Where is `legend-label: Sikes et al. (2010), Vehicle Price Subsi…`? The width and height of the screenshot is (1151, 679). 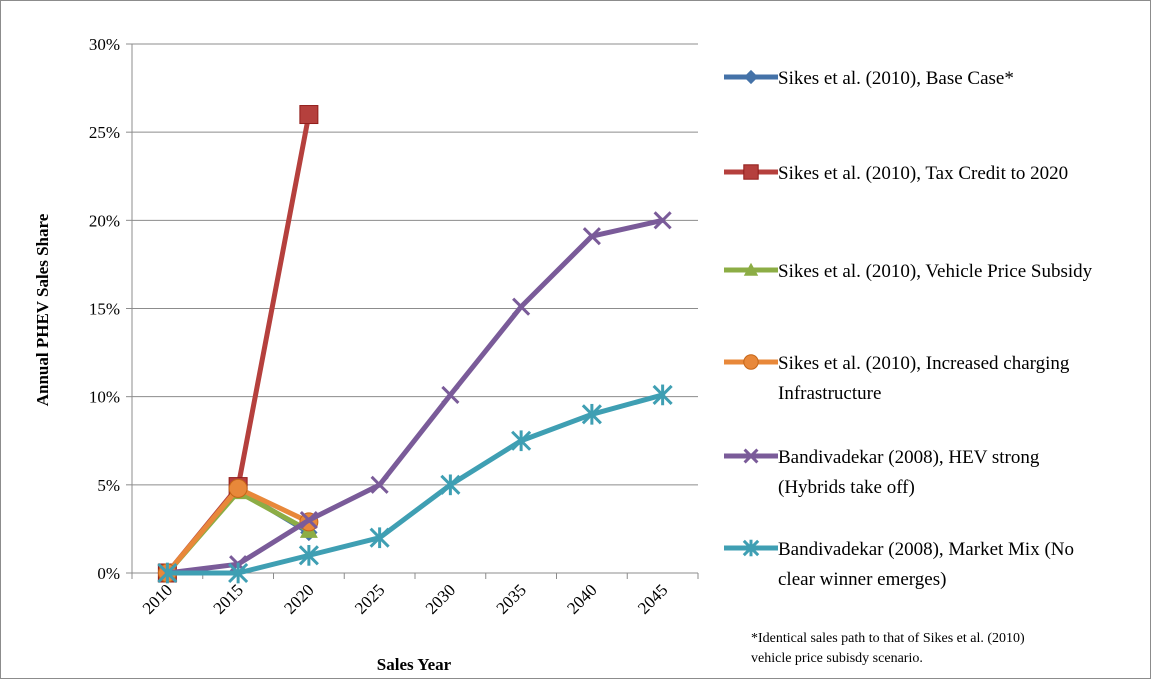
legend-label: Sikes et al. (2010), Vehicle Price Subsi… is located at coordinates (935, 271).